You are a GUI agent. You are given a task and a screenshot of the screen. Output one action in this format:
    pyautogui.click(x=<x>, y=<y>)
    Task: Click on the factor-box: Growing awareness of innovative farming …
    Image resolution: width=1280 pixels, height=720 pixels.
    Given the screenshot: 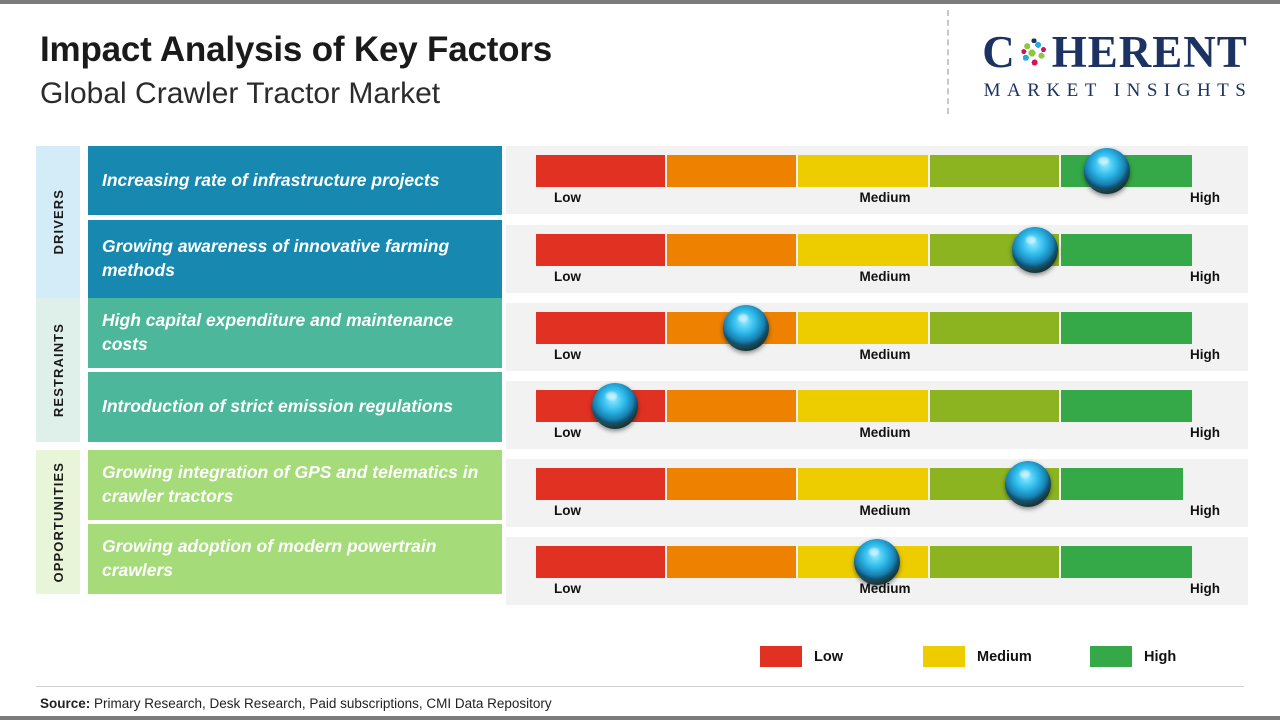 What is the action you would take?
    pyautogui.click(x=295, y=259)
    